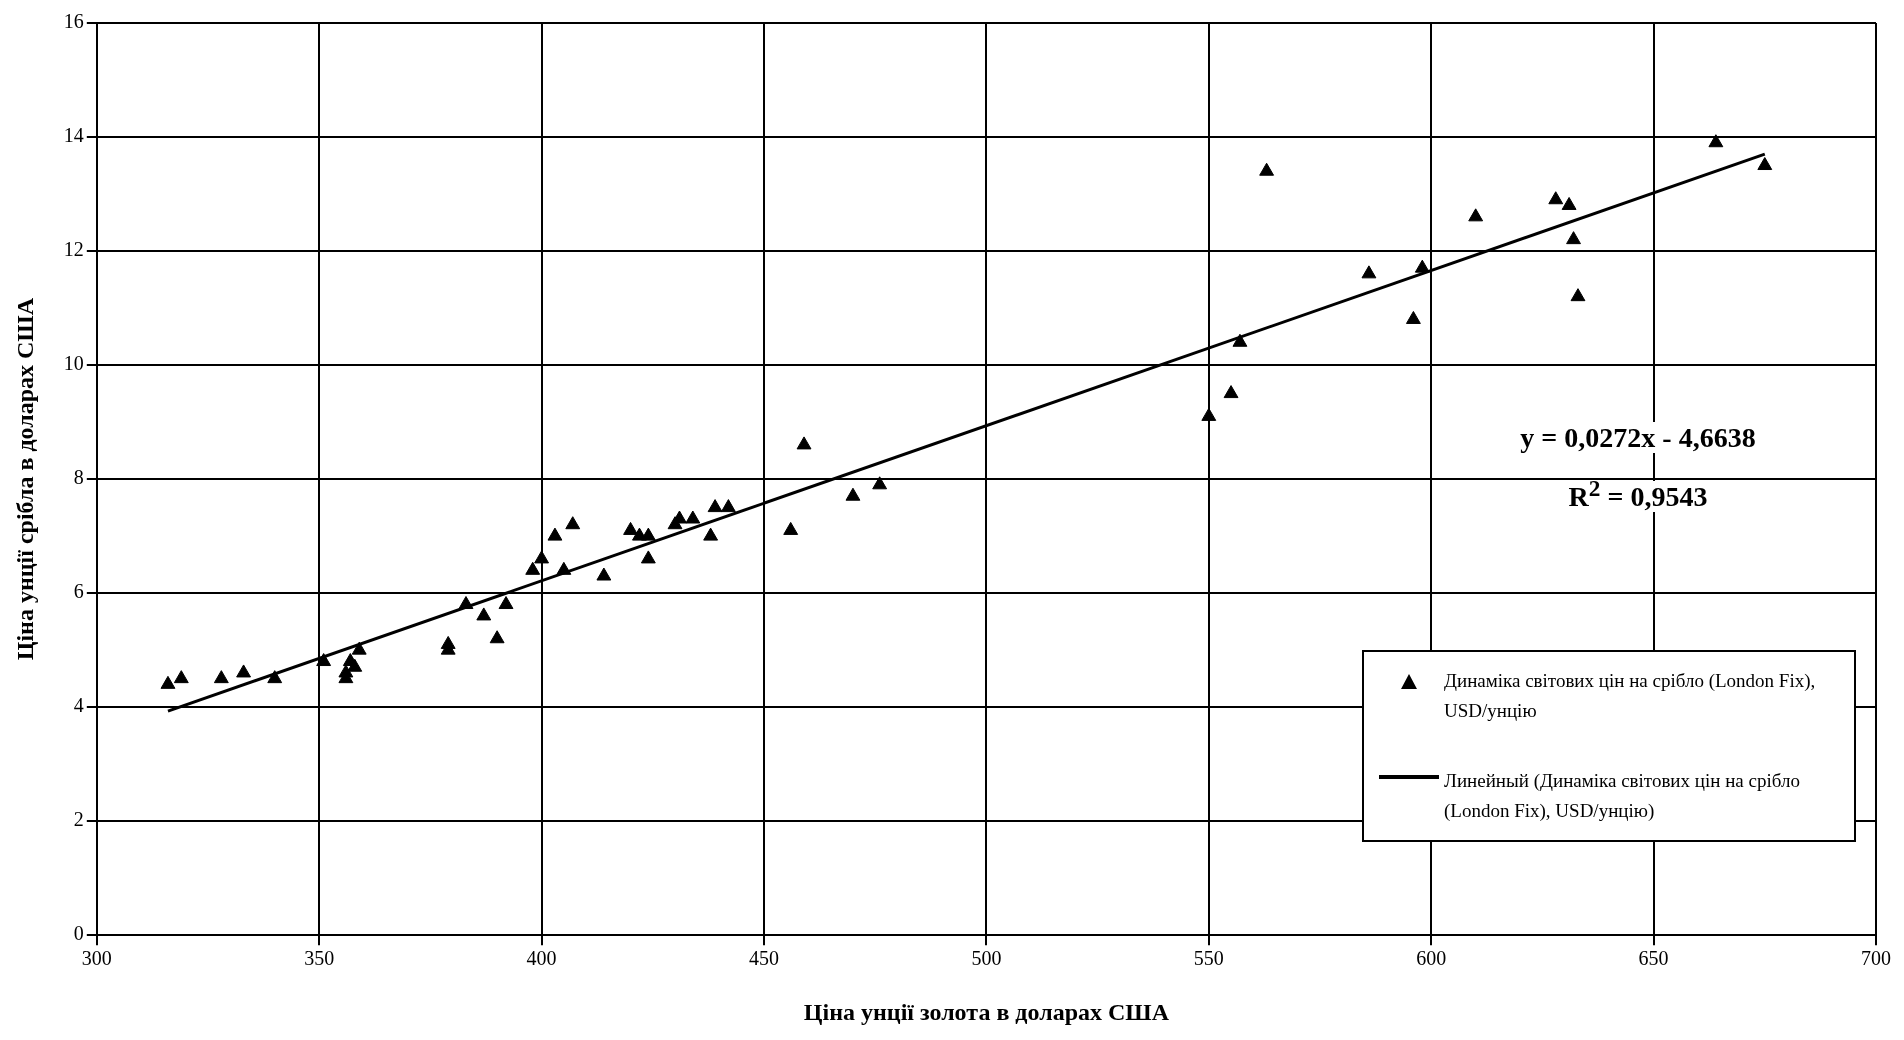  I want to click on y-tick-label: 8, so click(78, 477).